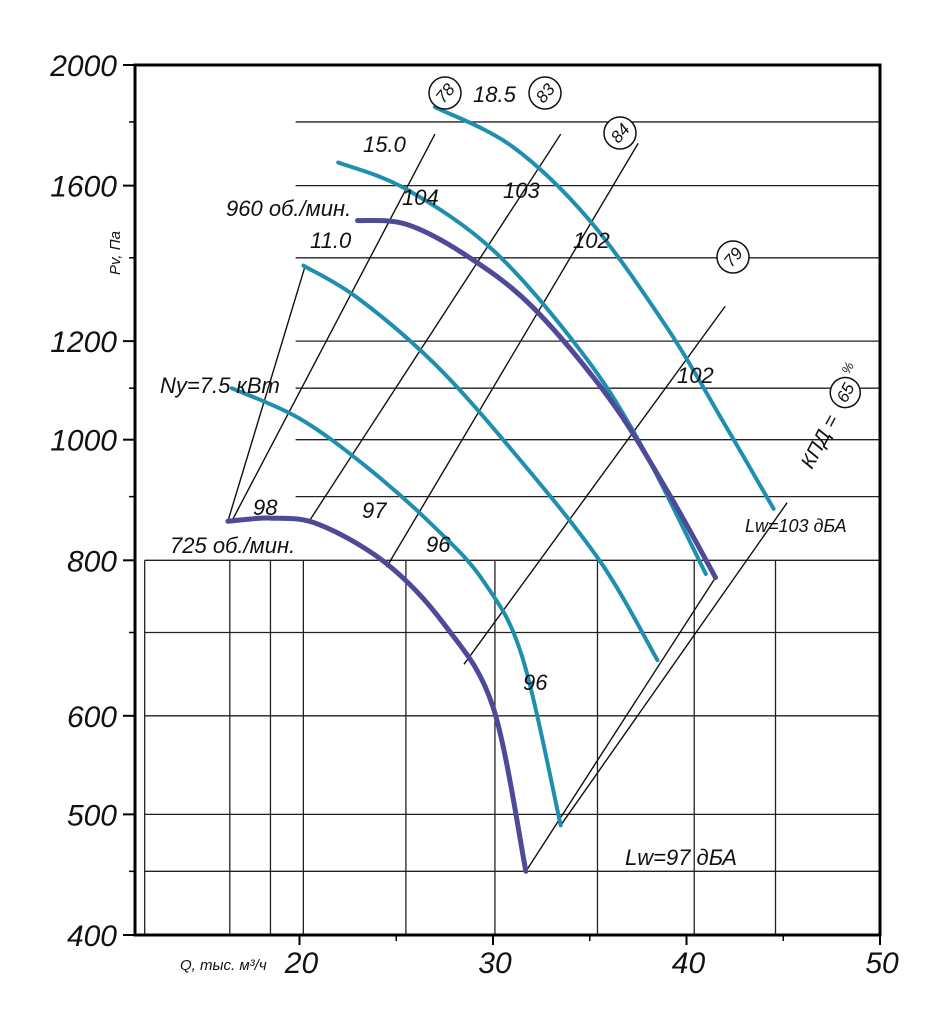 This screenshot has height=1024, width=931. What do you see at coordinates (438, 544) in the screenshot?
I see `noise-96-label: 96` at bounding box center [438, 544].